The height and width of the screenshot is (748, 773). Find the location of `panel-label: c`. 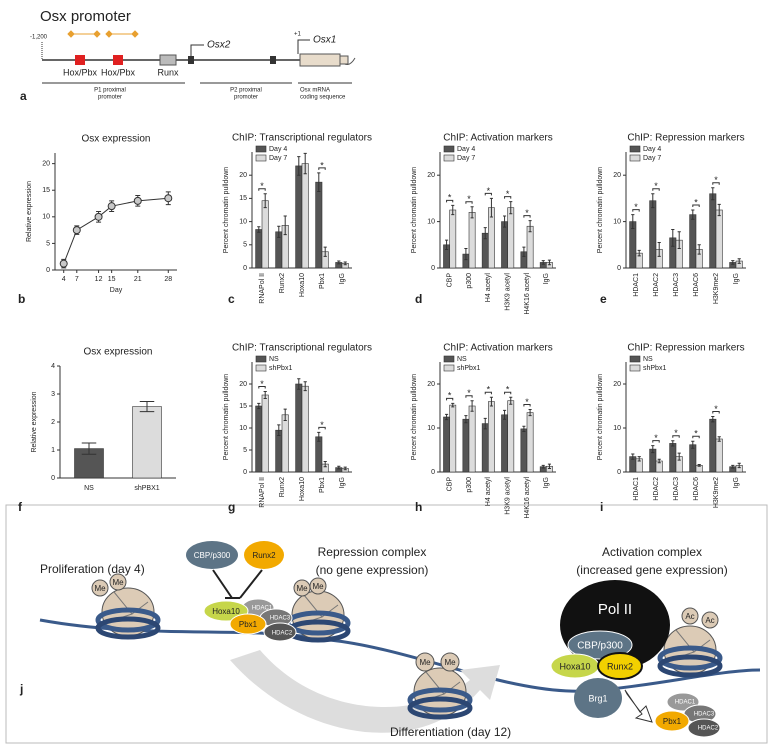

panel-label: c is located at coordinates (231, 299).